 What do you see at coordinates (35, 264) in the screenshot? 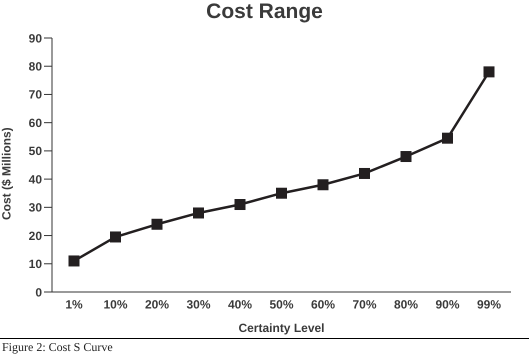
I see `y-tick-label: 10` at bounding box center [35, 264].